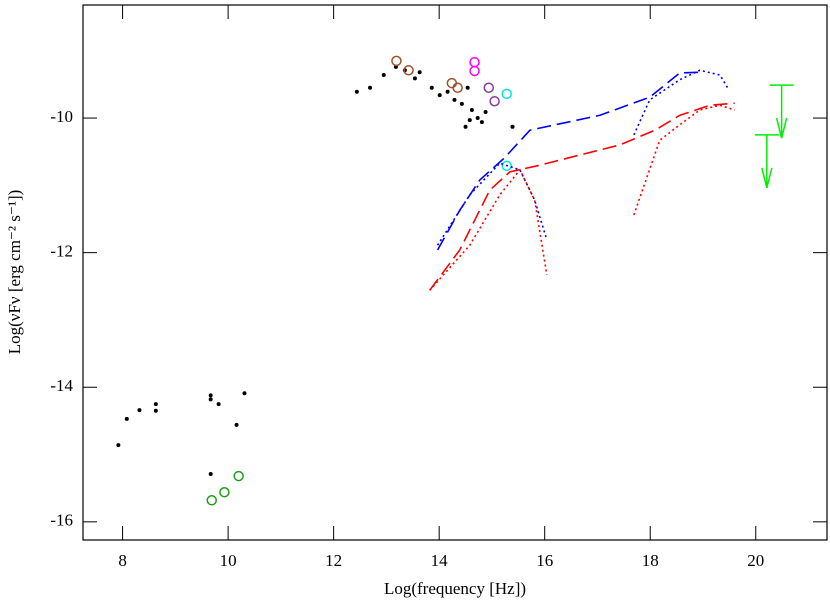  I want to click on x-tick-label: 12, so click(333, 560).